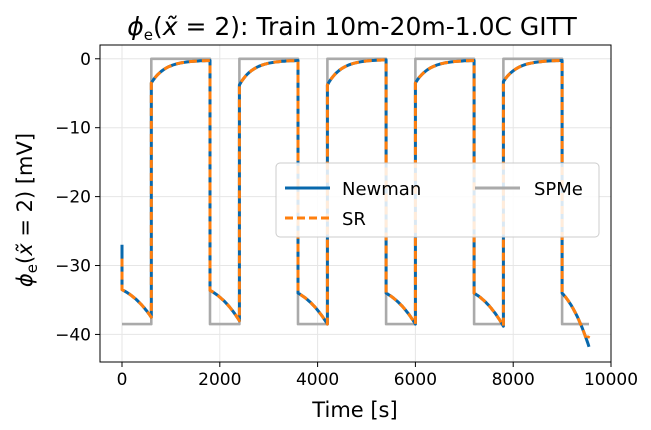 This screenshot has width=651, height=430. What do you see at coordinates (73, 267) in the screenshot?
I see `y-tick-label: −30` at bounding box center [73, 267].